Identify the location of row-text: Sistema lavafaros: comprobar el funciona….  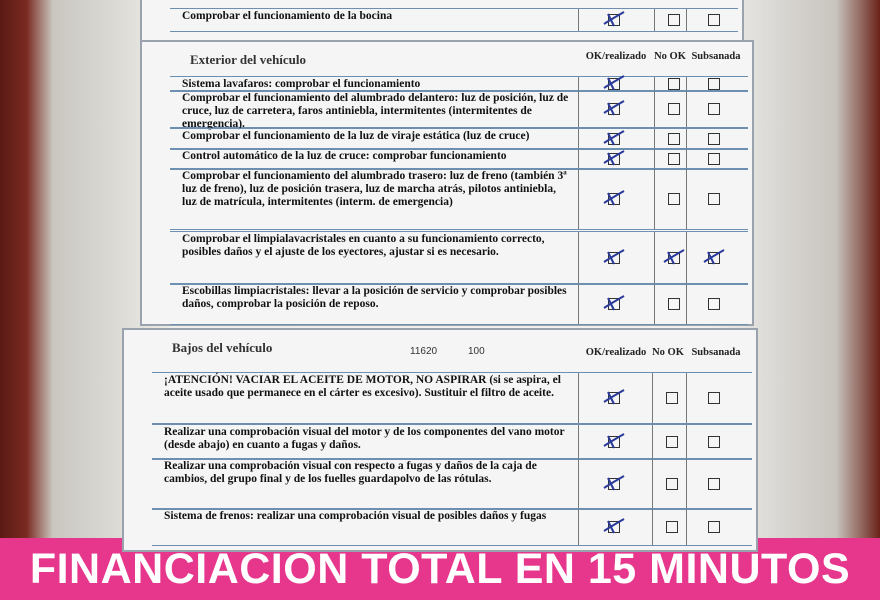
(301, 84).